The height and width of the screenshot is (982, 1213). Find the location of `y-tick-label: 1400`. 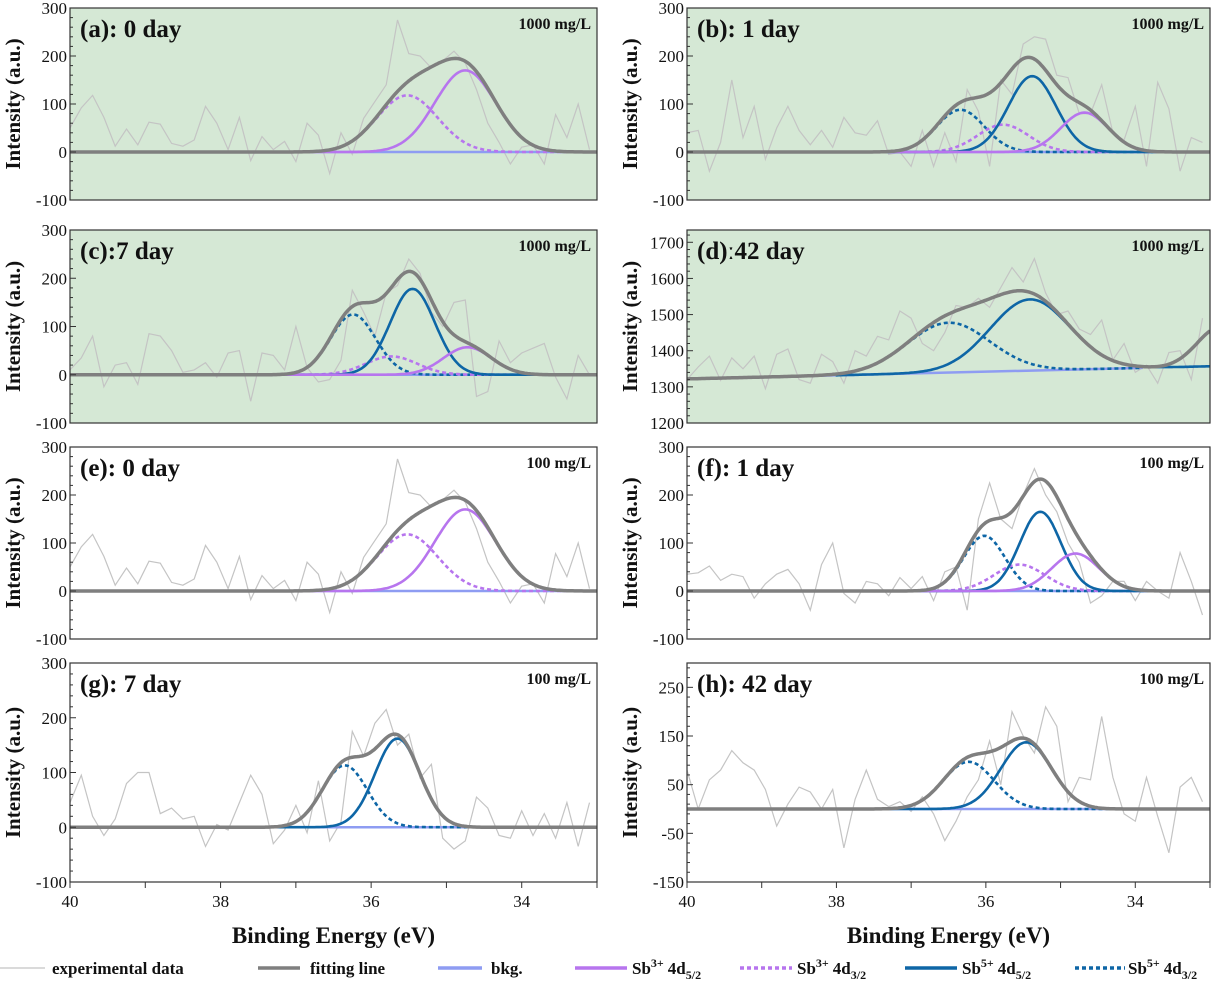

y-tick-label: 1400 is located at coordinates (667, 351).